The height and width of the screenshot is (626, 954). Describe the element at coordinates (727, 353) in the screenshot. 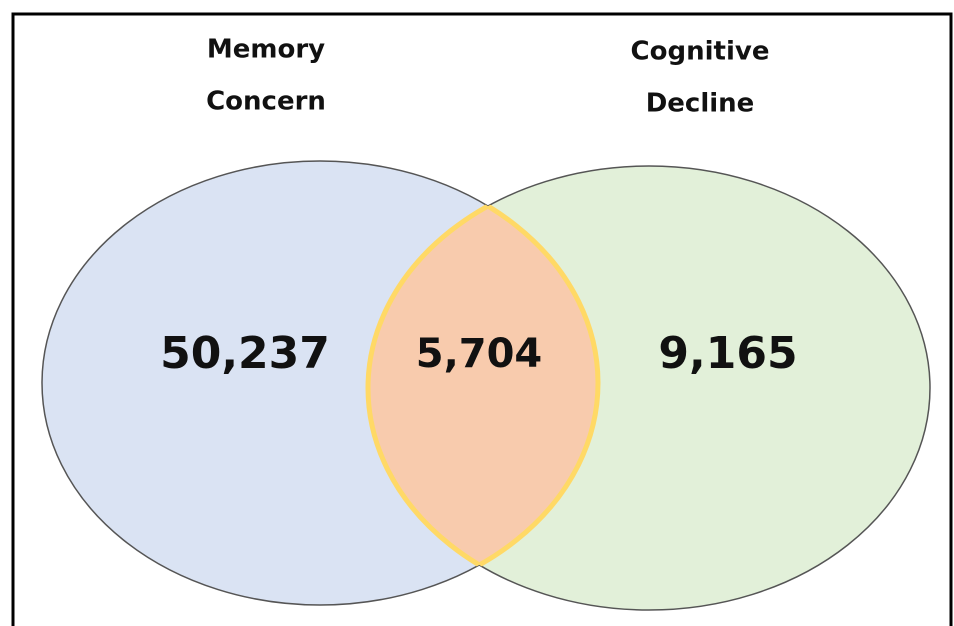

I see `set-count: 9,165` at that location.